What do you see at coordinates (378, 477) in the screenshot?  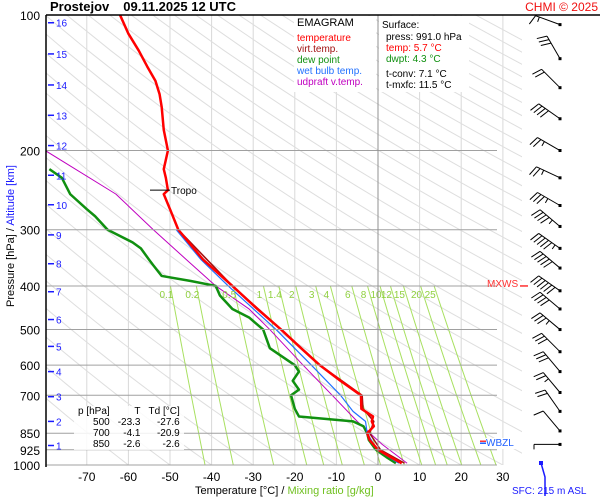 I see `temperature-tick-label: 0` at bounding box center [378, 477].